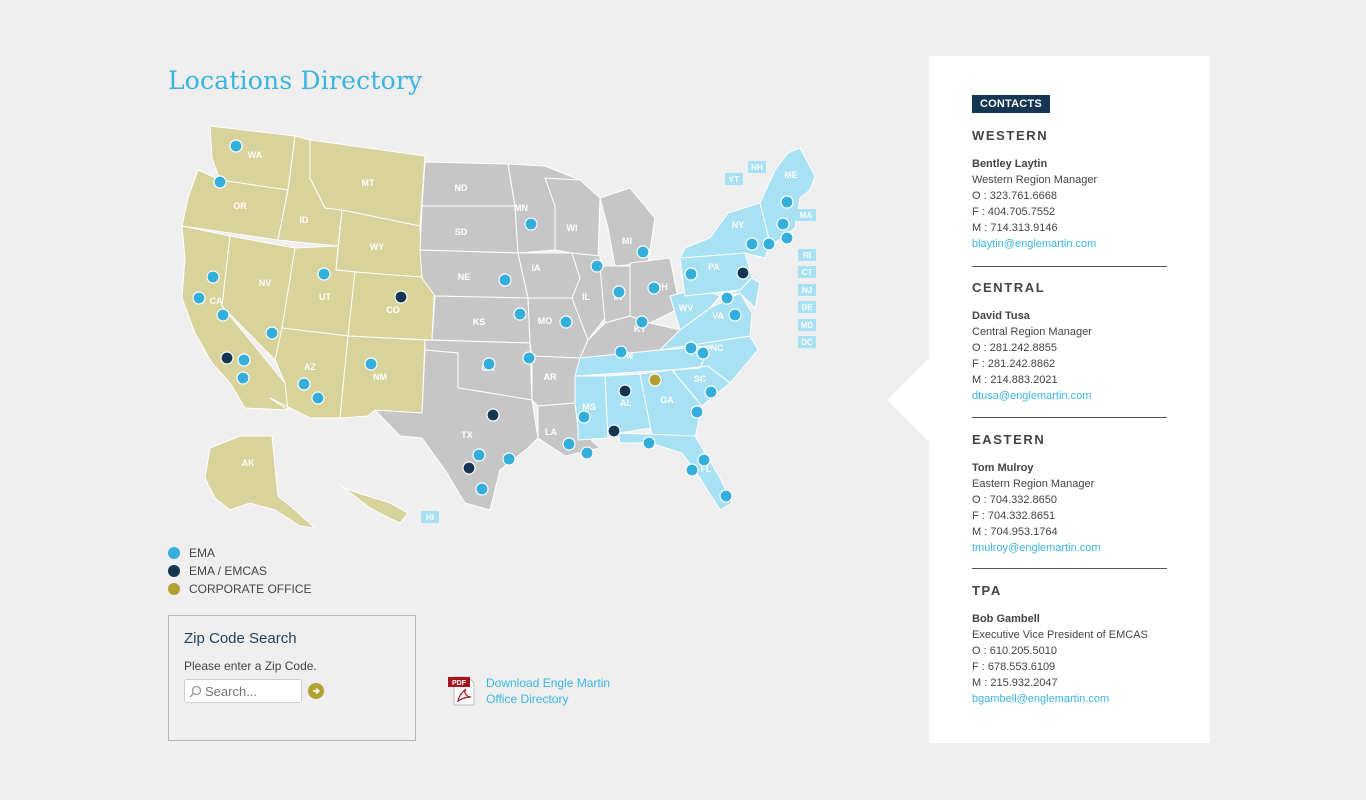 This screenshot has height=800, width=1366. Describe the element at coordinates (1015, 348) in the screenshot. I see `contact-office-phone: O : 281.242.8855` at that location.